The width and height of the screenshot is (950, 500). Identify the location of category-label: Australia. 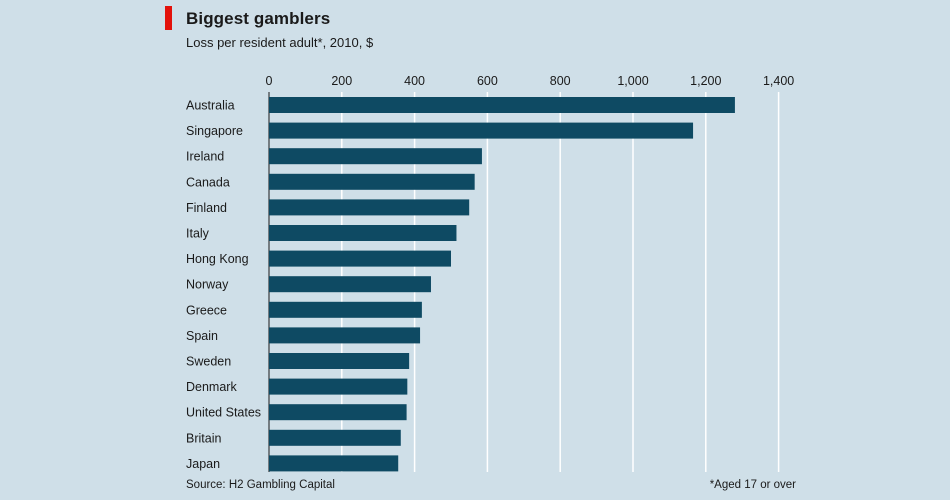
(210, 106).